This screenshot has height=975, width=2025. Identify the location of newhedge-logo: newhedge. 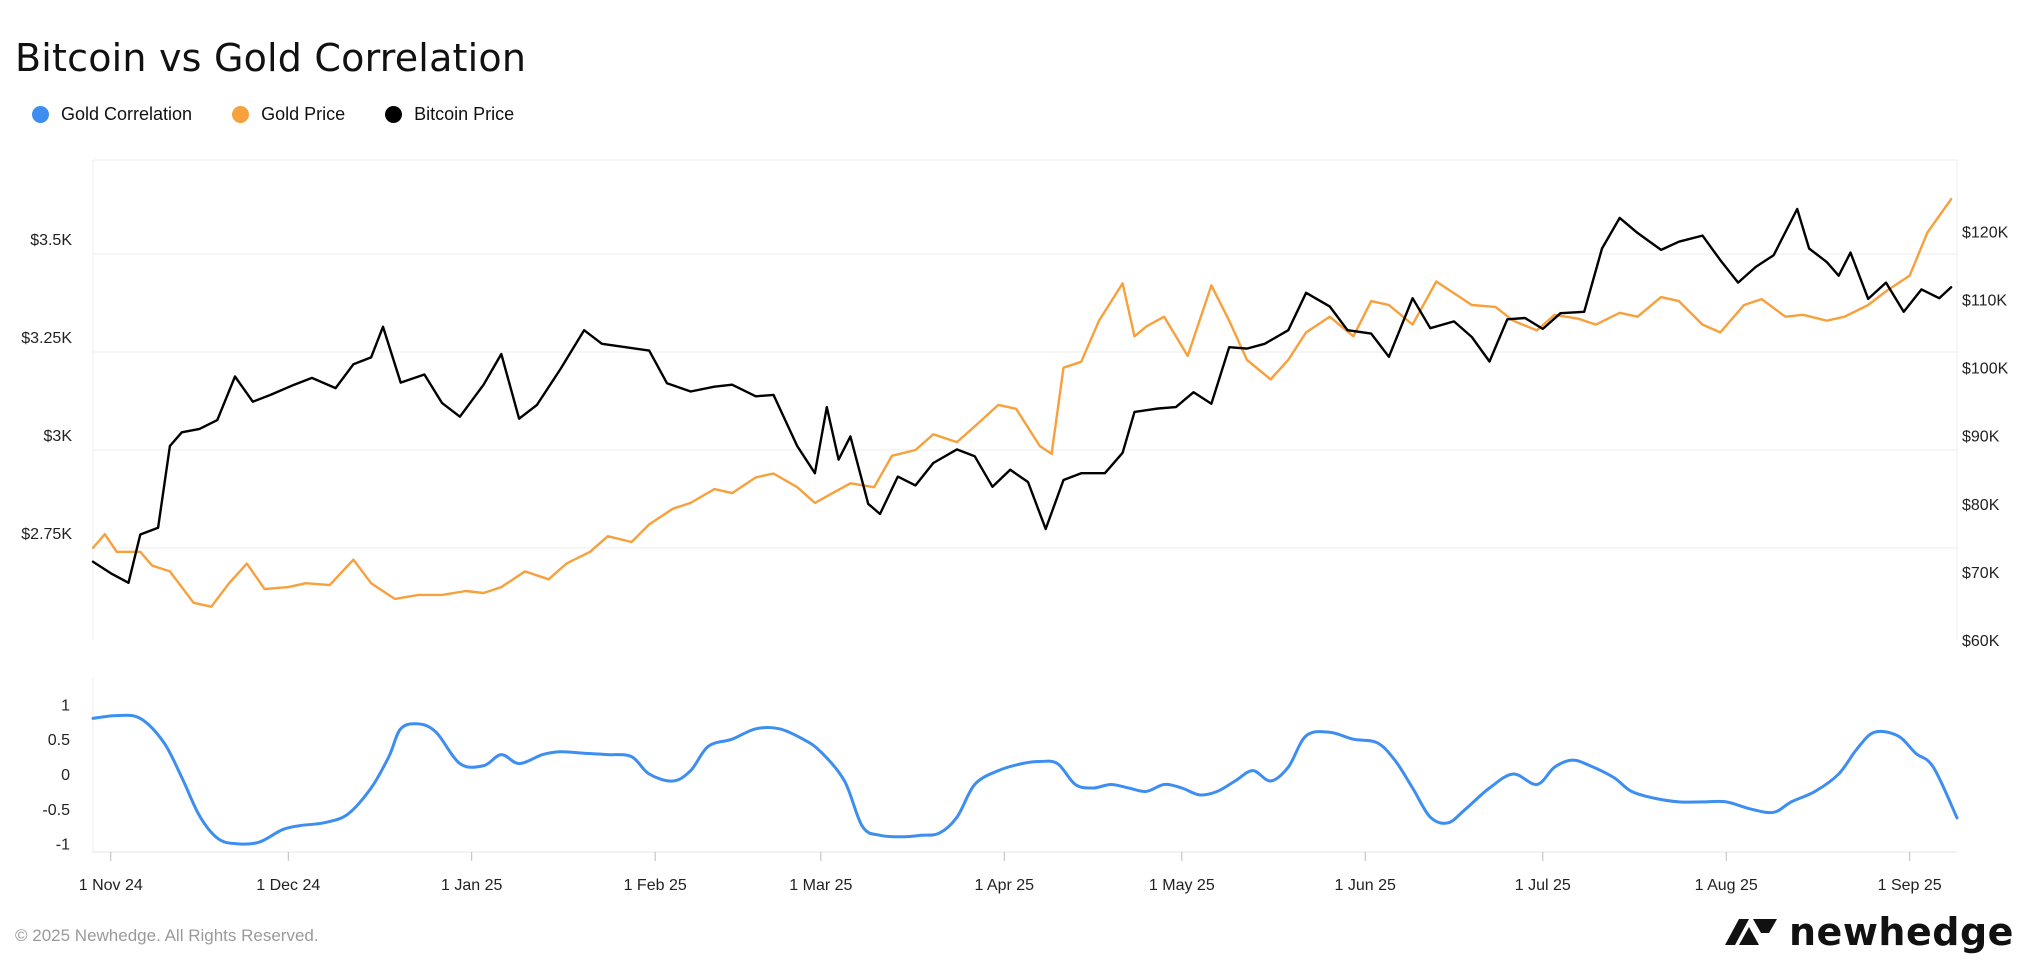
(1869, 932).